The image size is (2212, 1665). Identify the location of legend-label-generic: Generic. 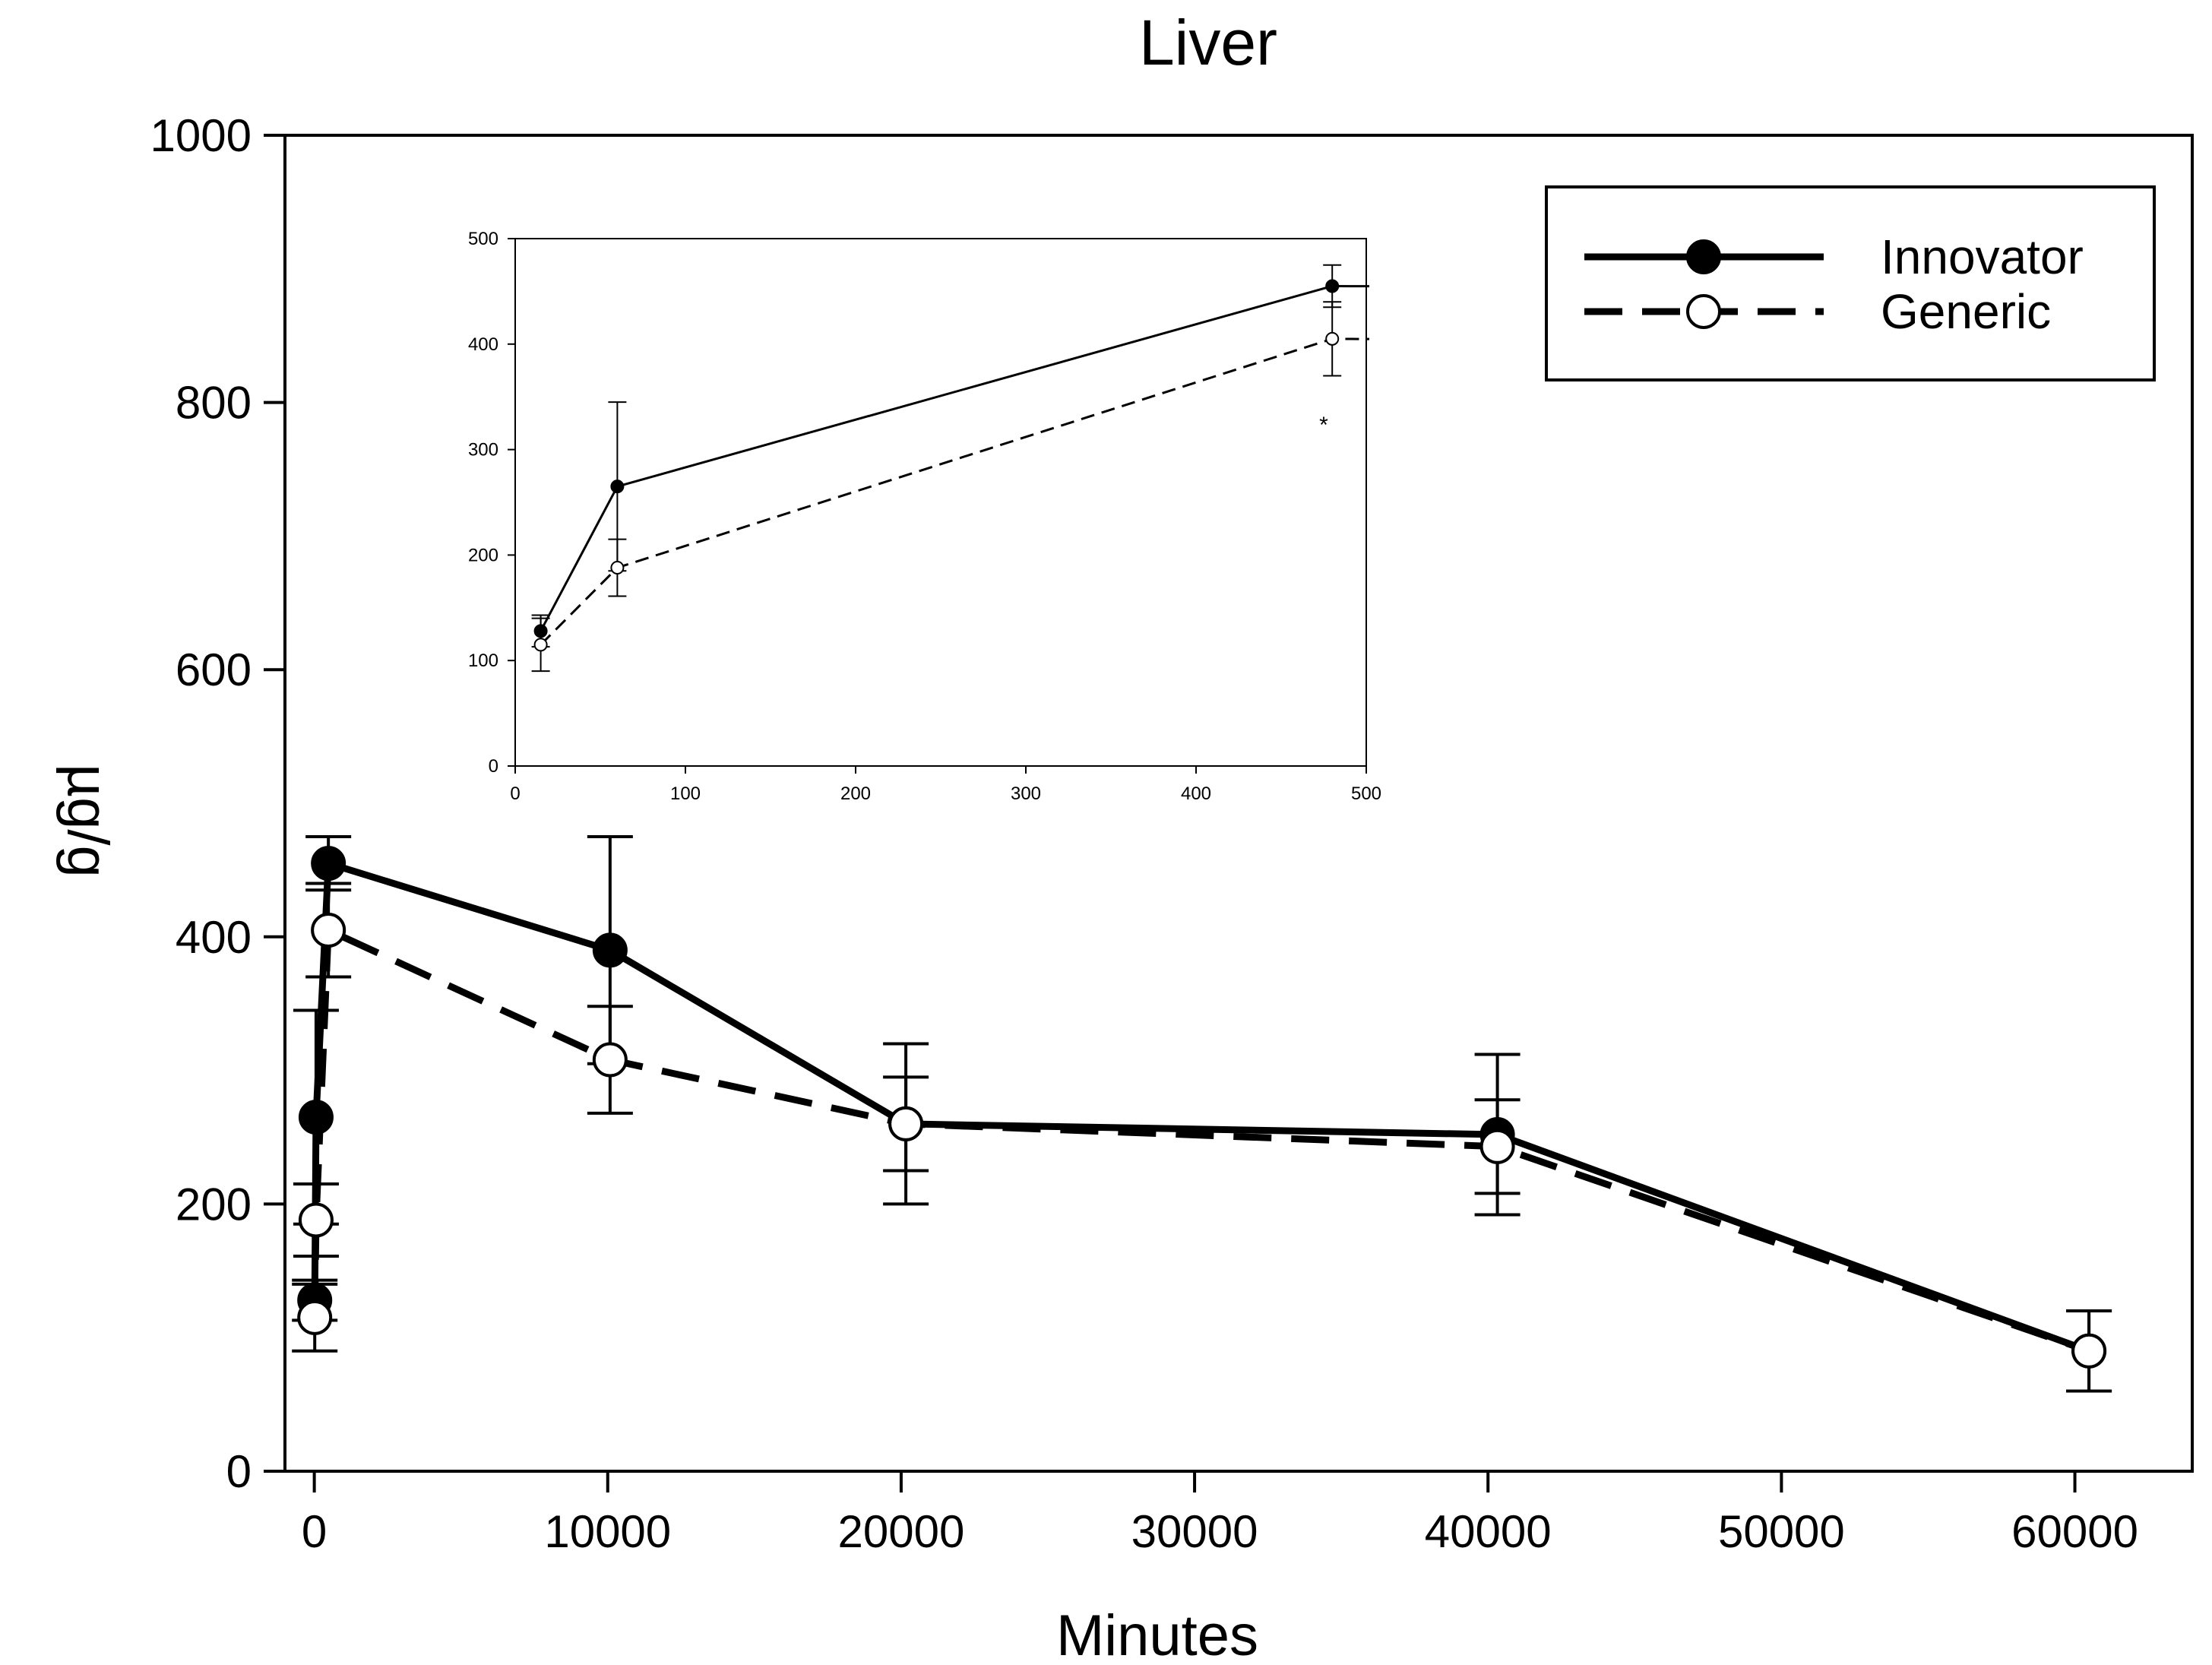
(1966, 311).